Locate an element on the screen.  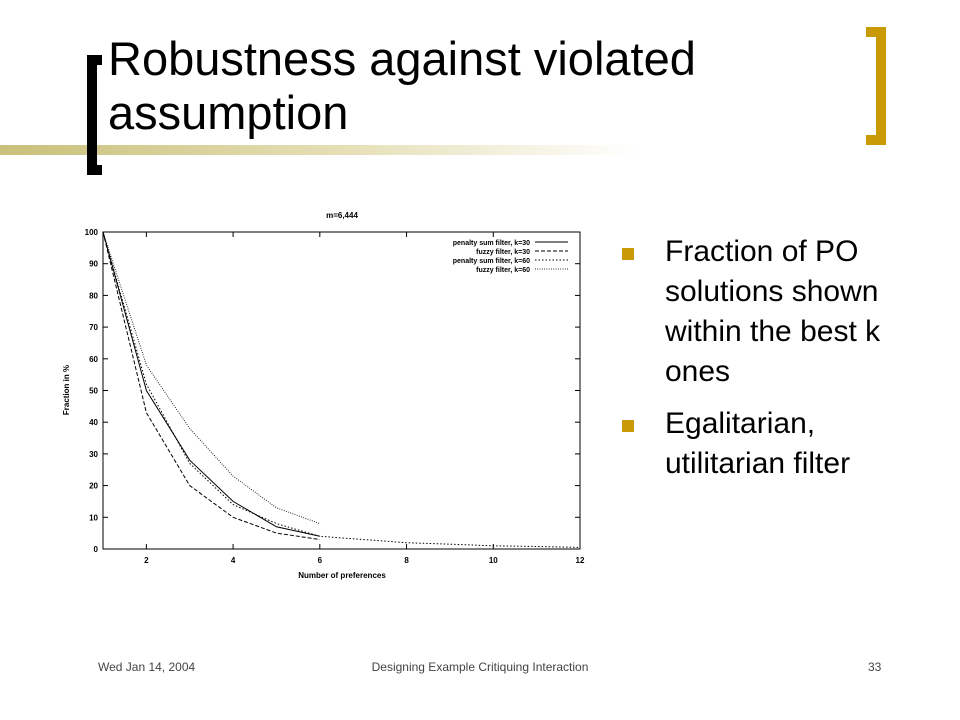
y-tick-label: 100 is located at coordinates (92, 232).